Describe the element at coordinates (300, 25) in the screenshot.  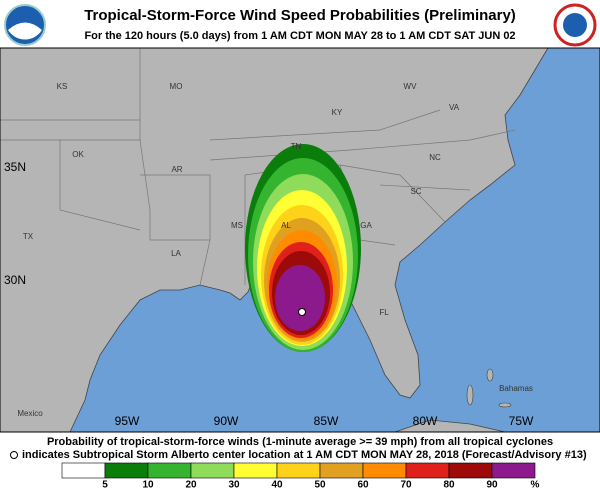
I see `noaa-logo` at that location.